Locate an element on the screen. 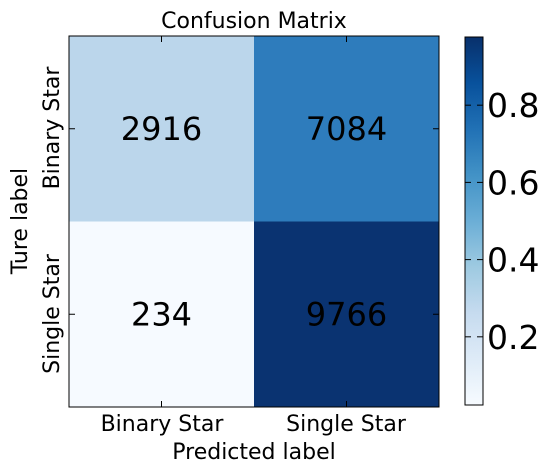 The width and height of the screenshot is (552, 475). chart-title: Confusion Matrix is located at coordinates (254, 21).